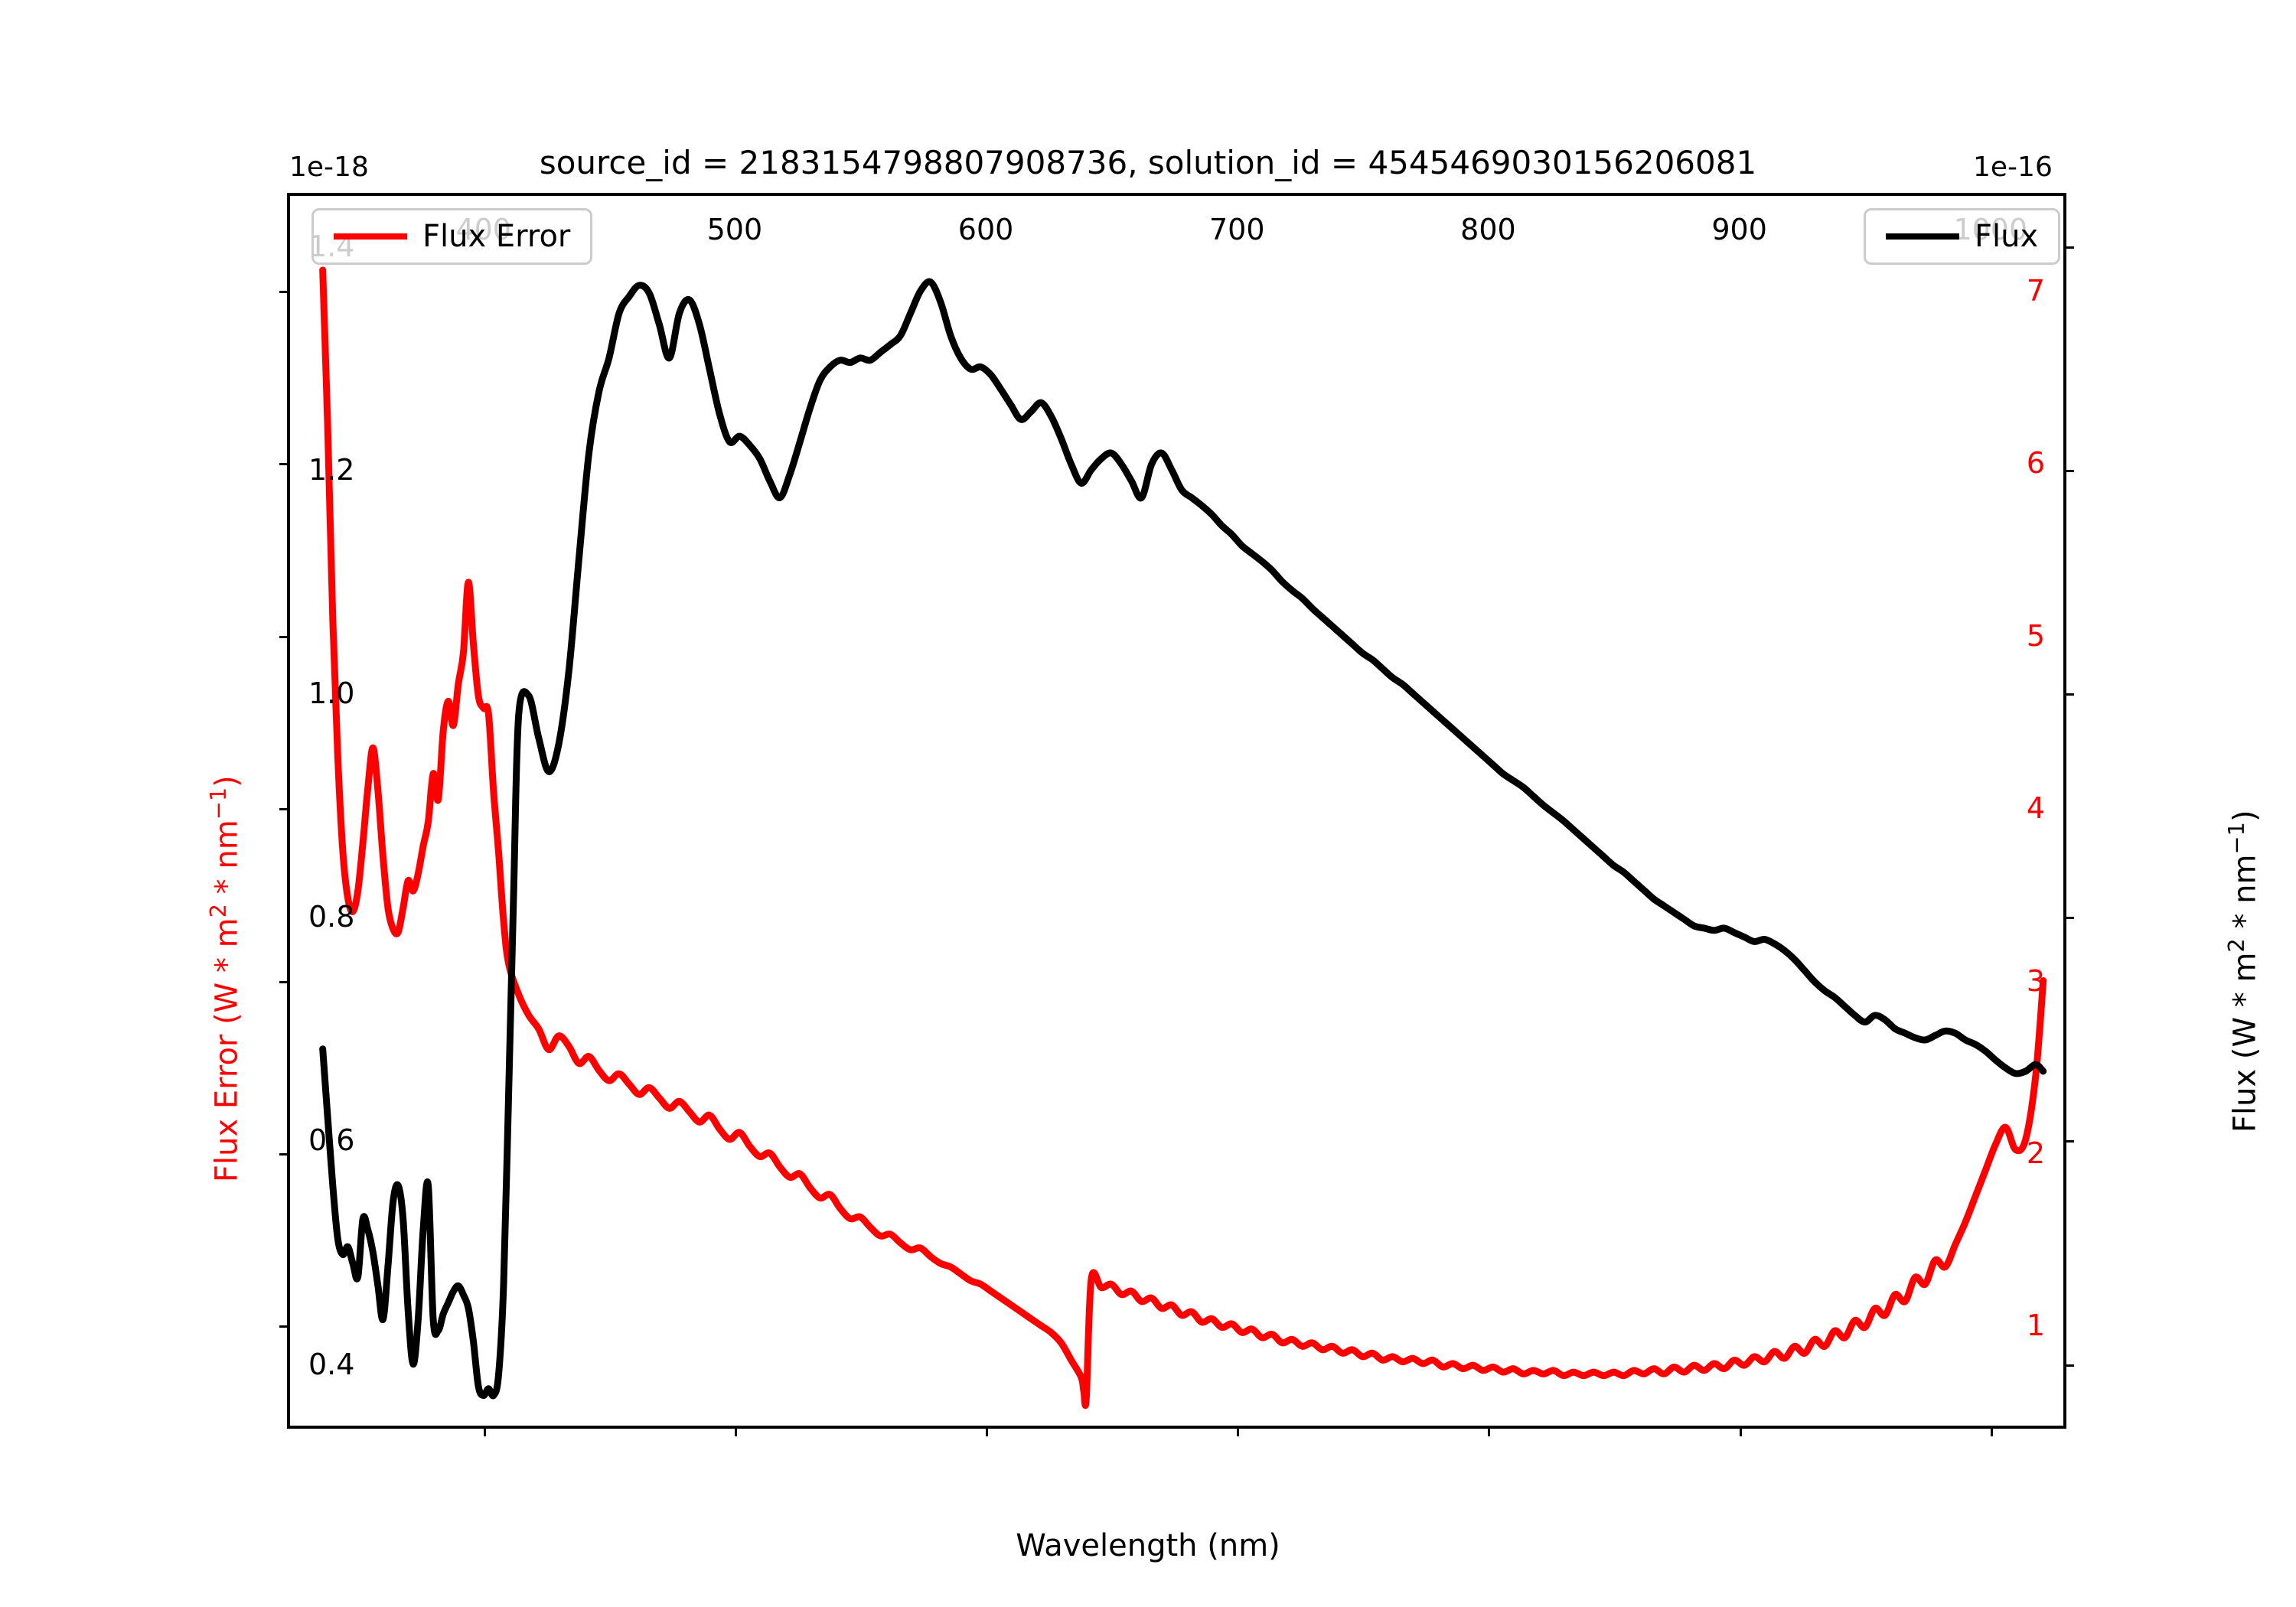 This screenshot has height=1607, width=2296. I want to click on right-y-axis-label-prefix: Flux (W * m, so click(2245, 1042).